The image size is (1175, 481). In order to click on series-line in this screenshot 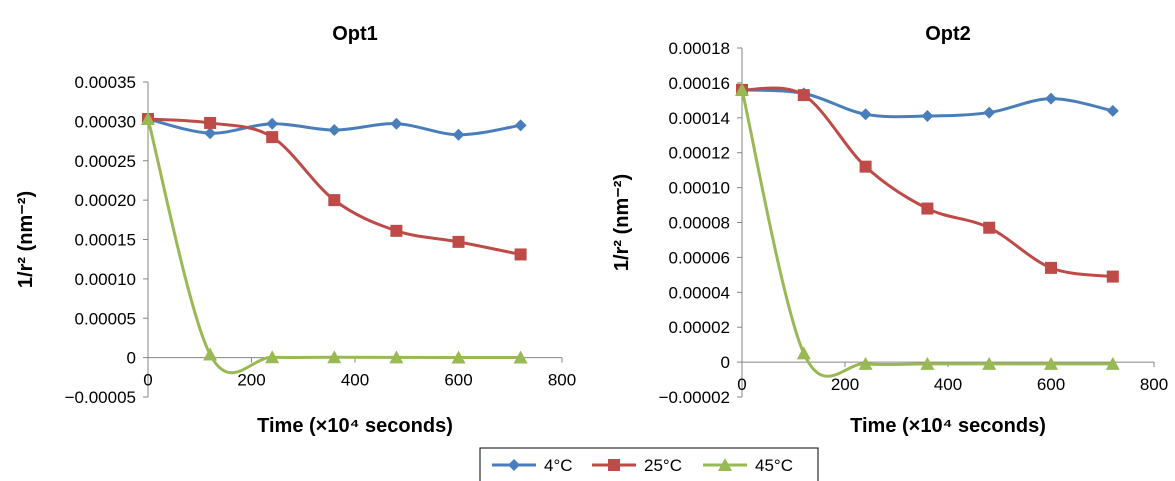, I will do `click(334, 186)`.